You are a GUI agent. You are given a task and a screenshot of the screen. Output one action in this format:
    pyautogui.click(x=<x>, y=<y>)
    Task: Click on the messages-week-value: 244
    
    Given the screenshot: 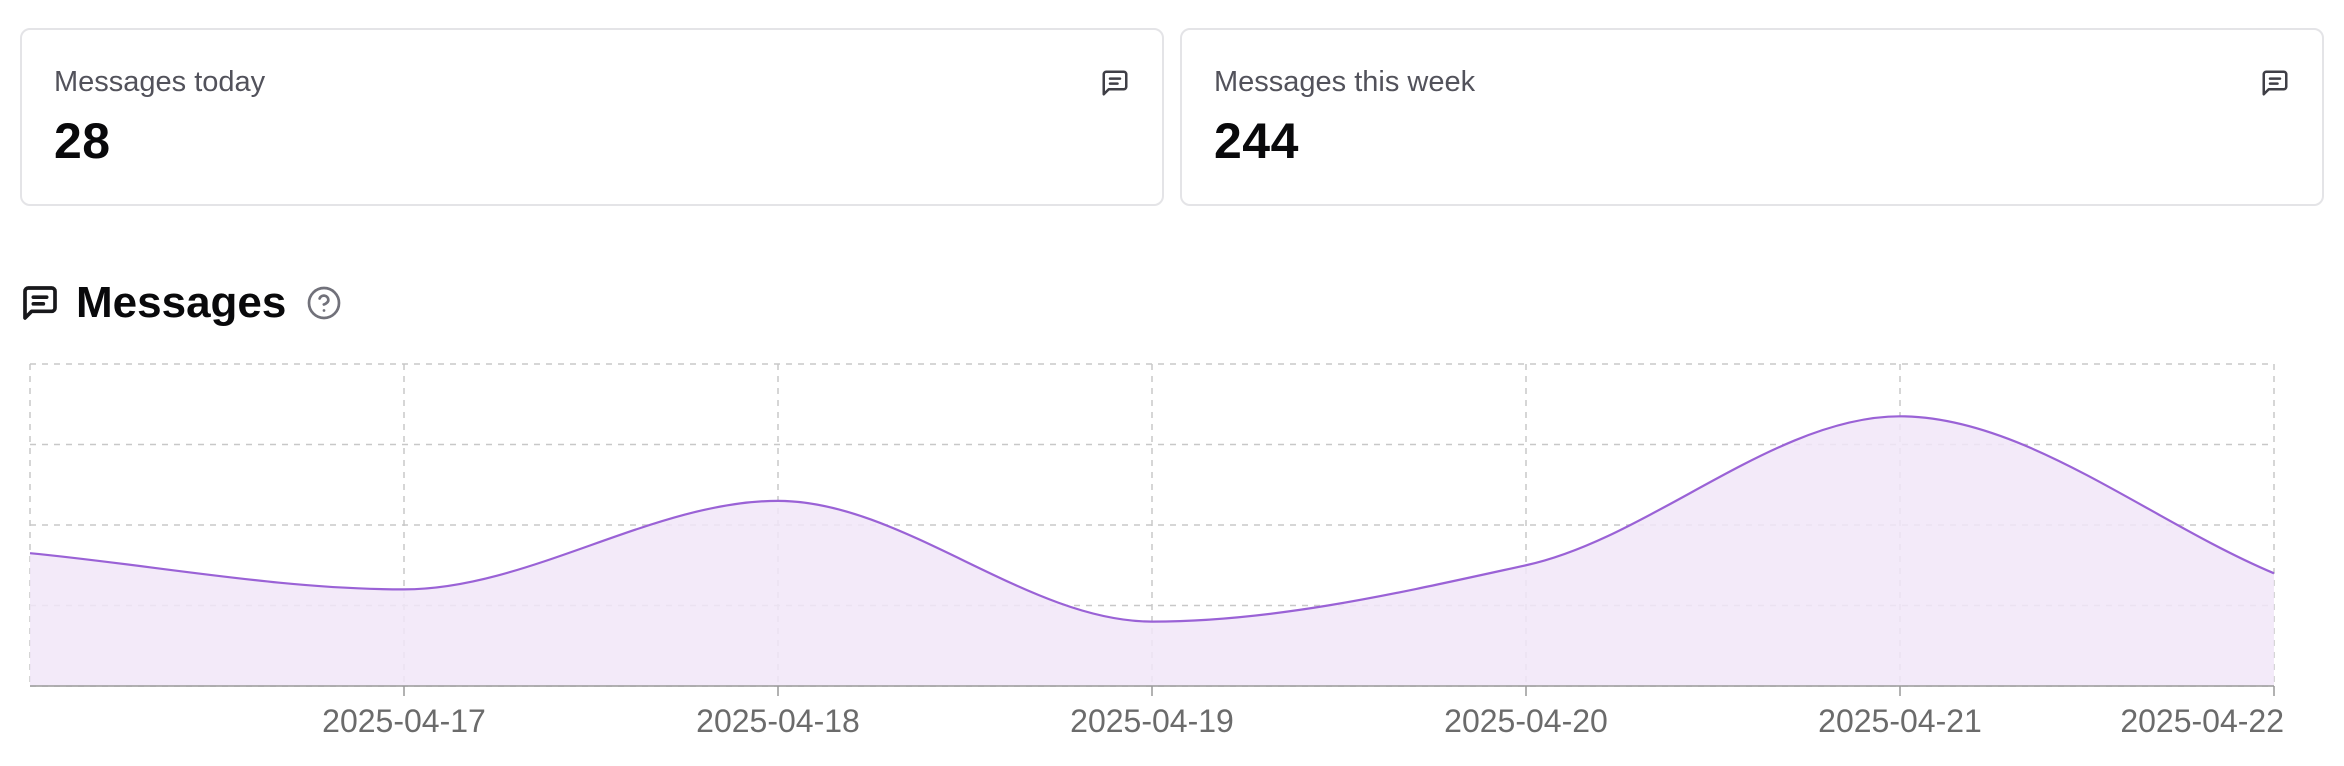 What is the action you would take?
    pyautogui.click(x=1256, y=141)
    